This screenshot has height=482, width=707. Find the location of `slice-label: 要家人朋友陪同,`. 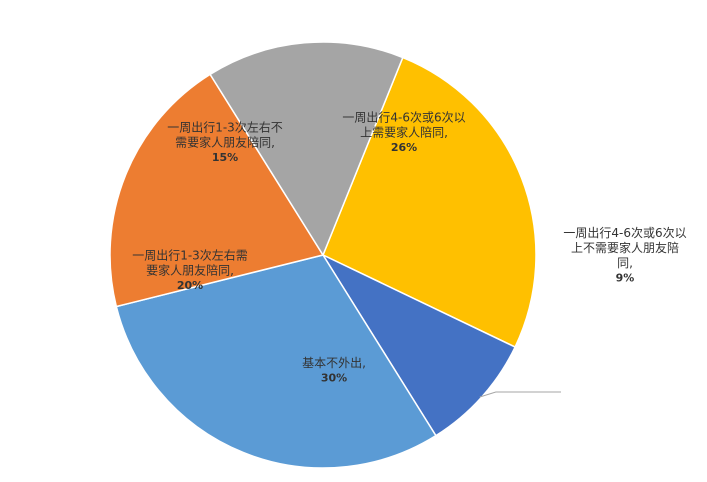

slice-label: 要家人朋友陪同, is located at coordinates (190, 270).